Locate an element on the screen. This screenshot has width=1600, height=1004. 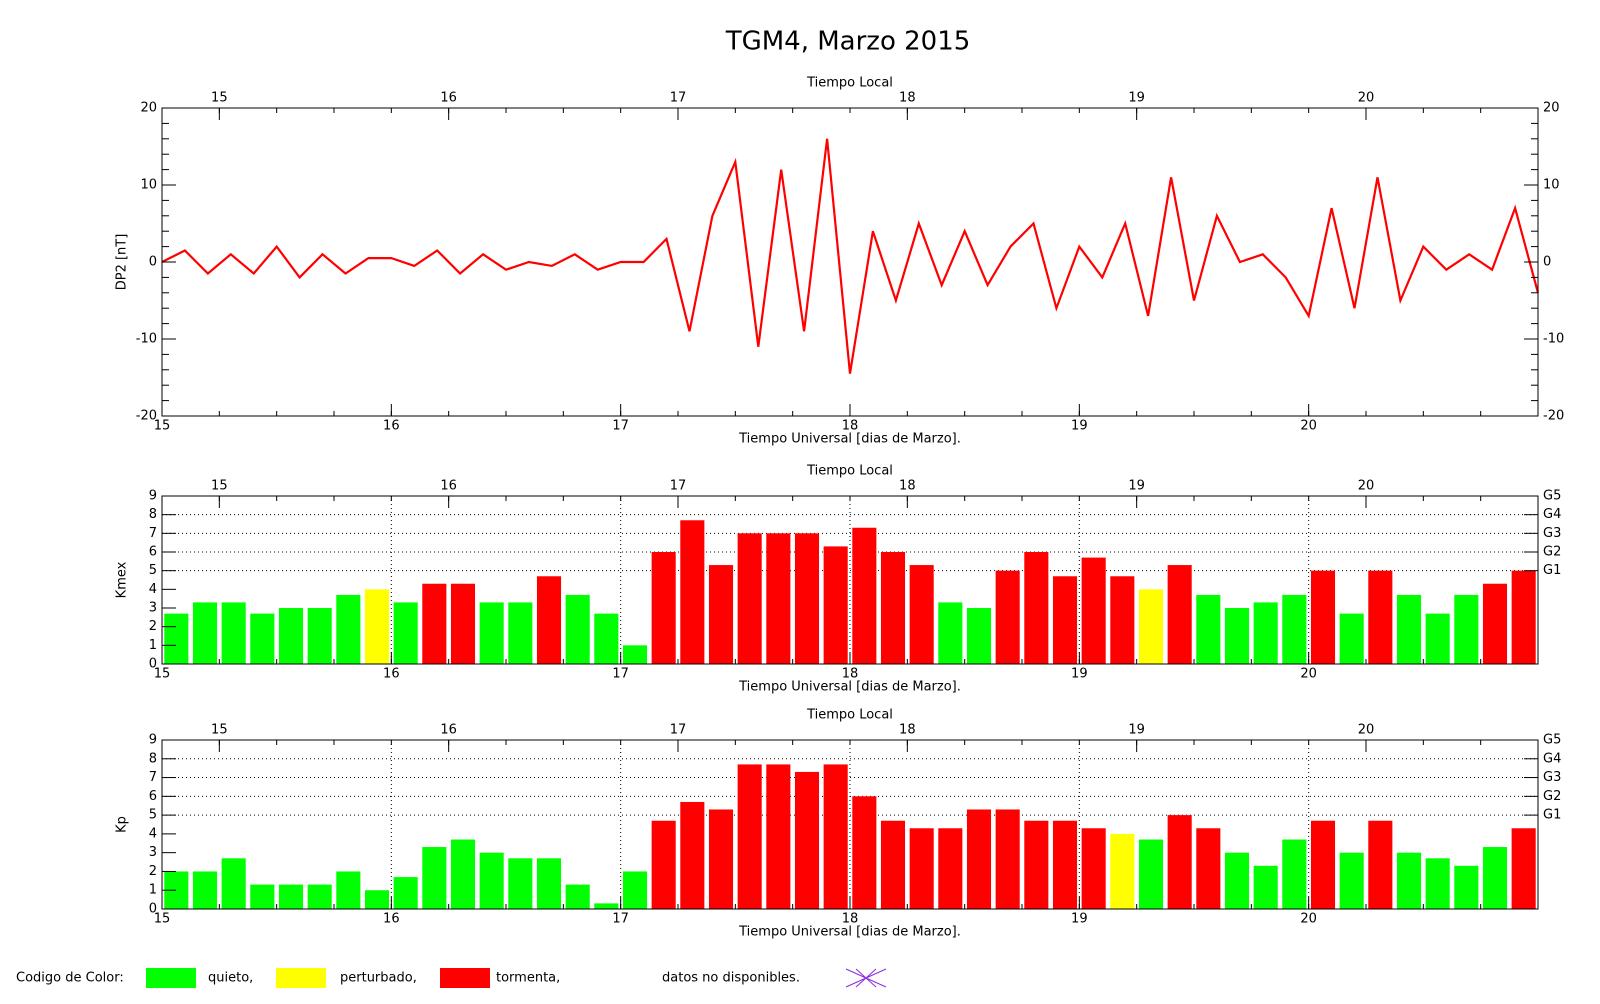
top-x-axis-label: Tiempo Local is located at coordinates (849, 471).